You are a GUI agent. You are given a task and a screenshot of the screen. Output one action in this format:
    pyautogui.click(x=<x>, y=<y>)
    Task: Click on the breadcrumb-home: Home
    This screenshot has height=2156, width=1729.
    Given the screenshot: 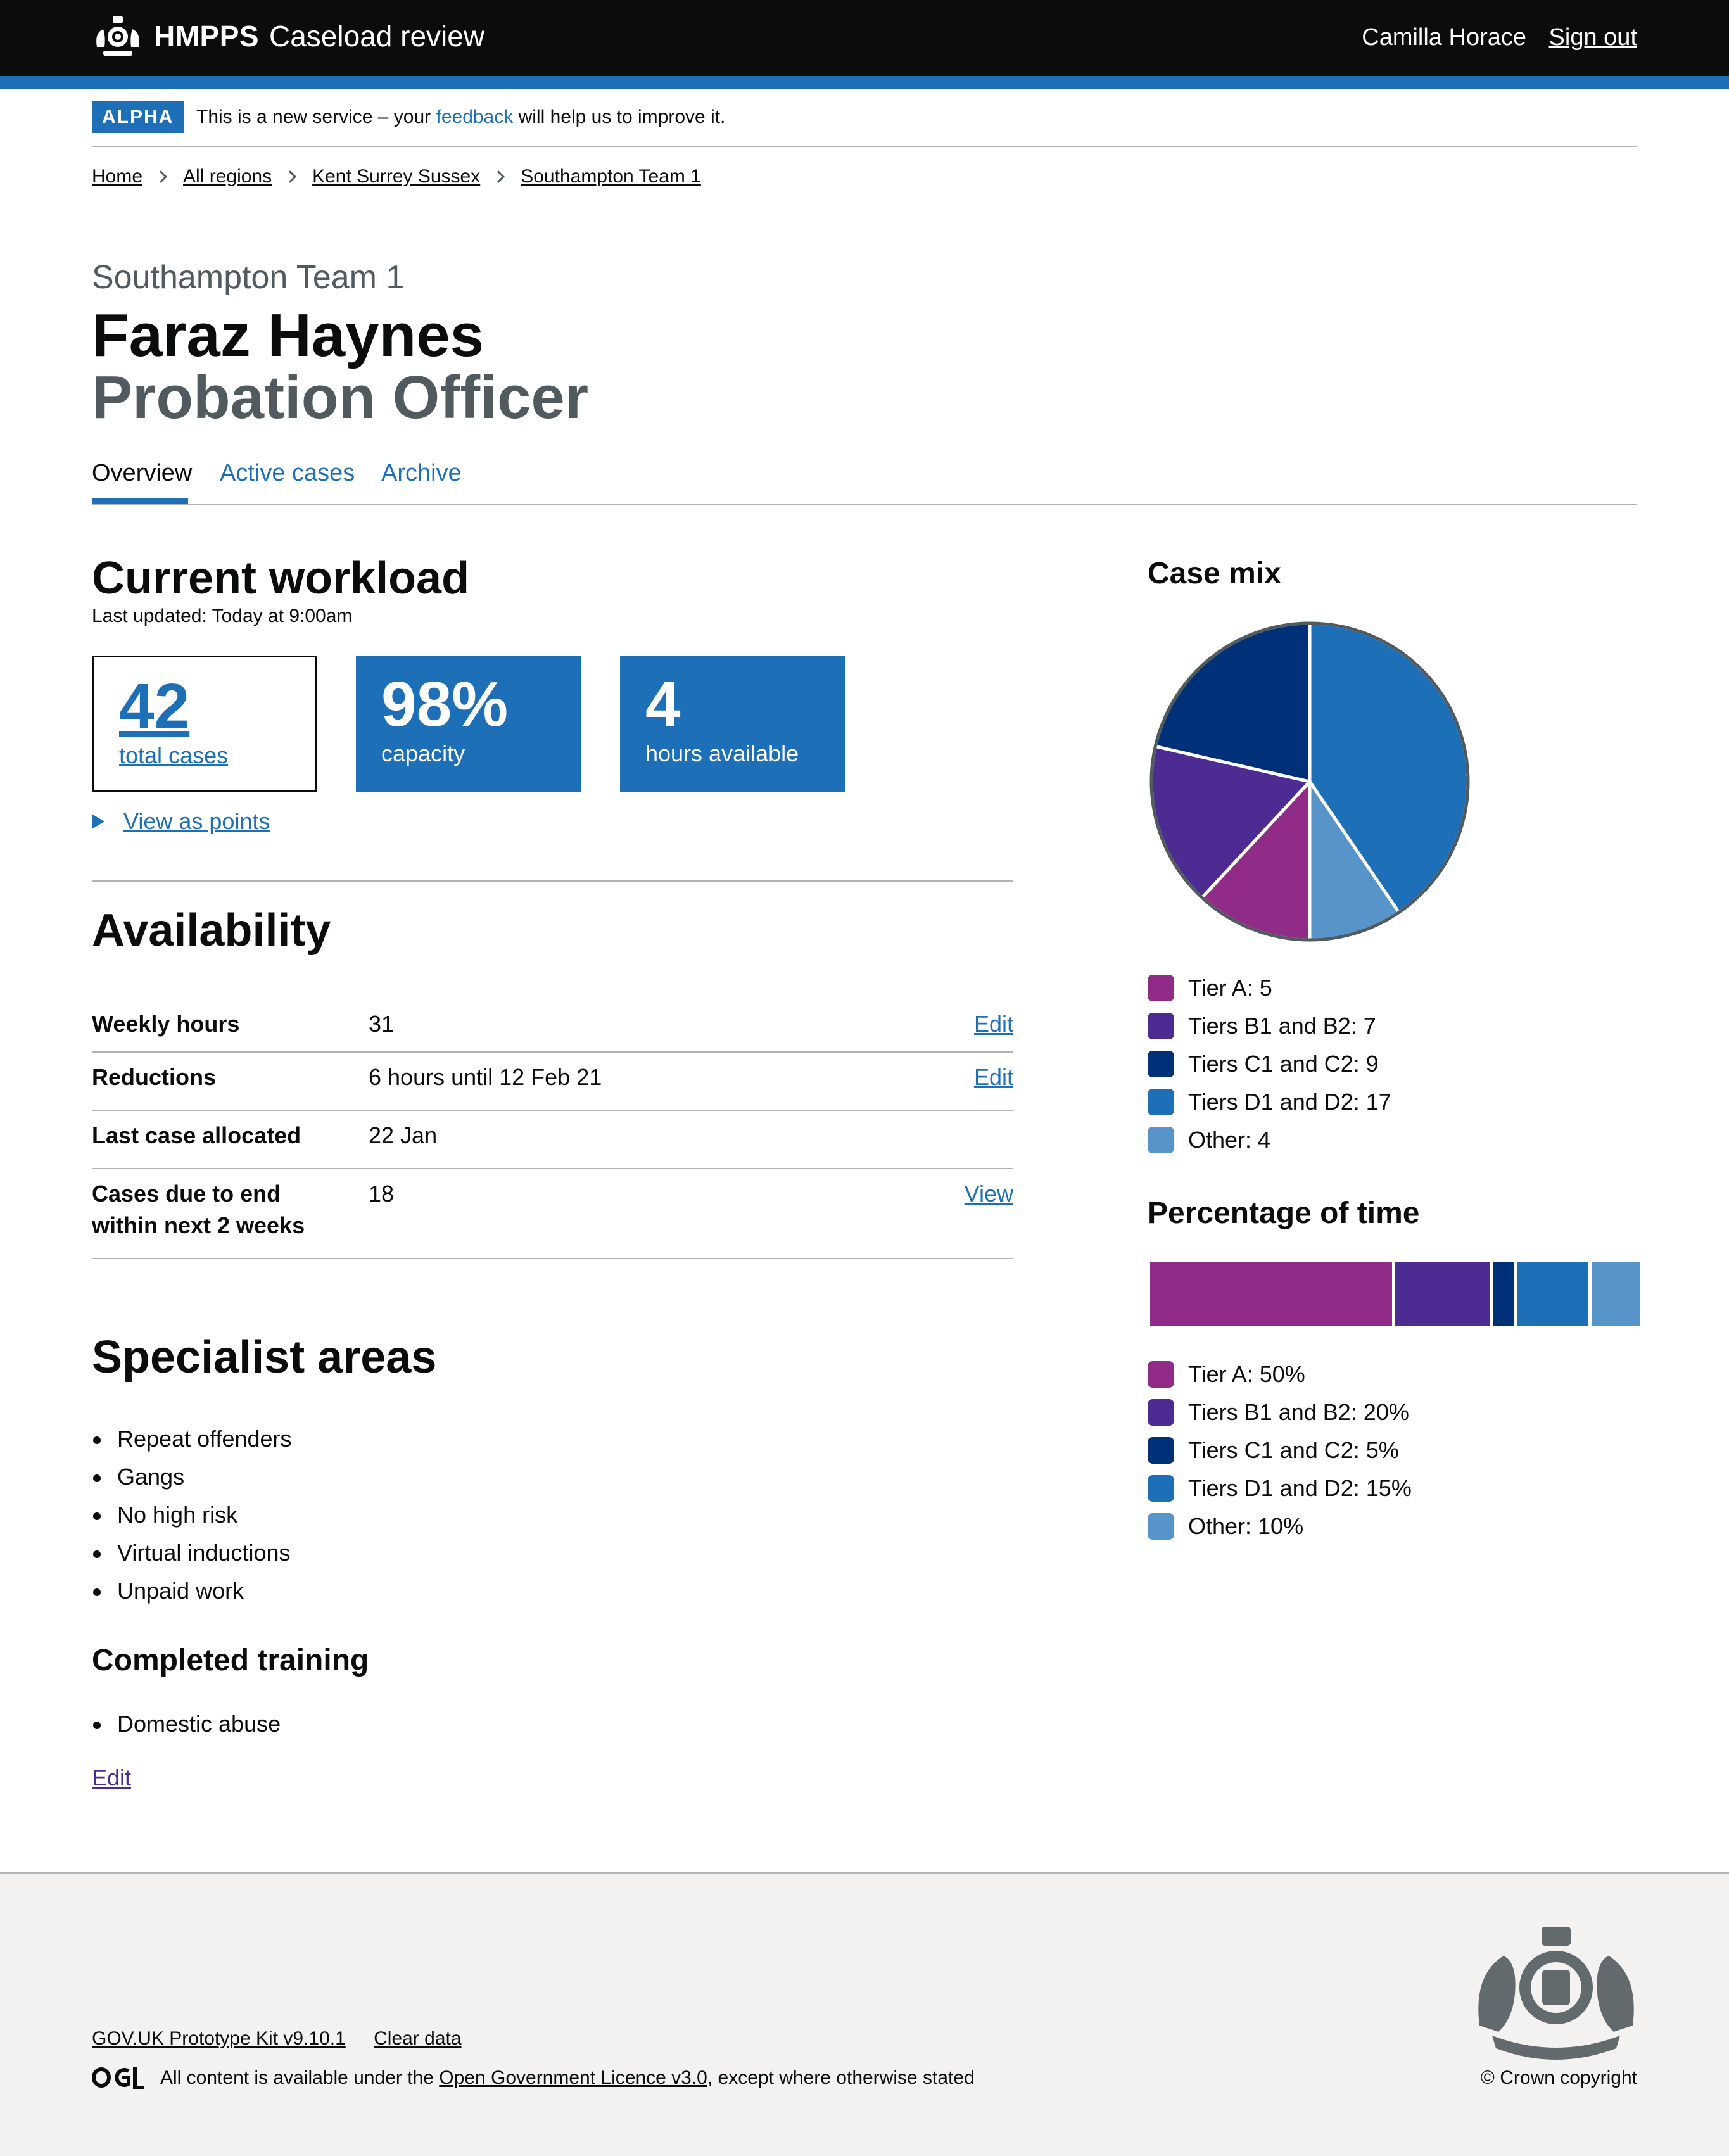 What is the action you would take?
    pyautogui.click(x=117, y=177)
    